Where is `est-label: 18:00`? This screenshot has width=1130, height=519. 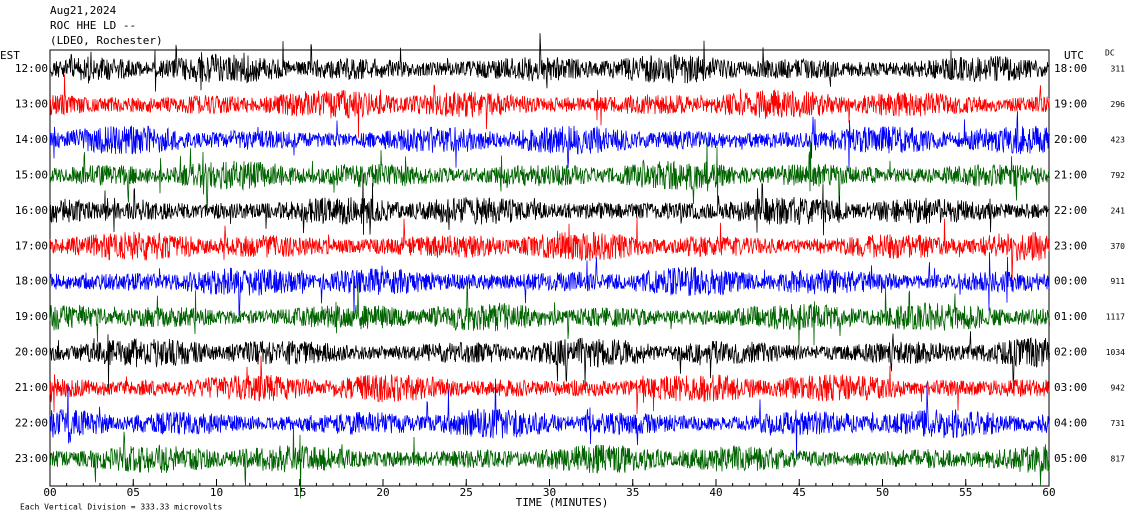
est-label: 18:00 is located at coordinates (31, 281).